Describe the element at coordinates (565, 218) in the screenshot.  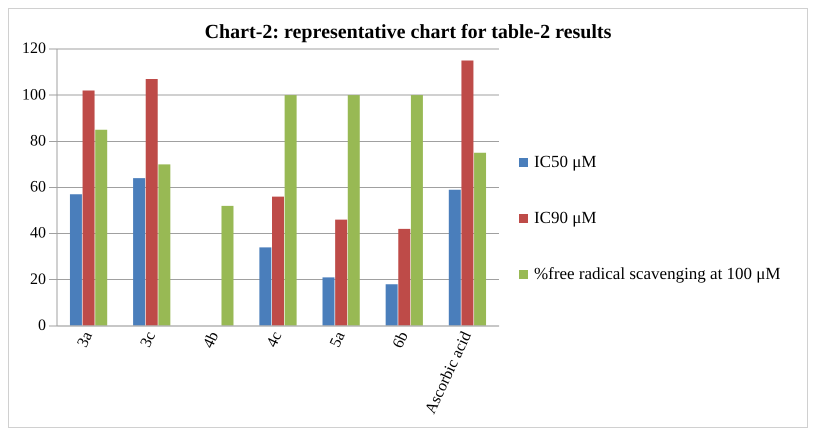
I see `legend-label: IC90 μM` at that location.